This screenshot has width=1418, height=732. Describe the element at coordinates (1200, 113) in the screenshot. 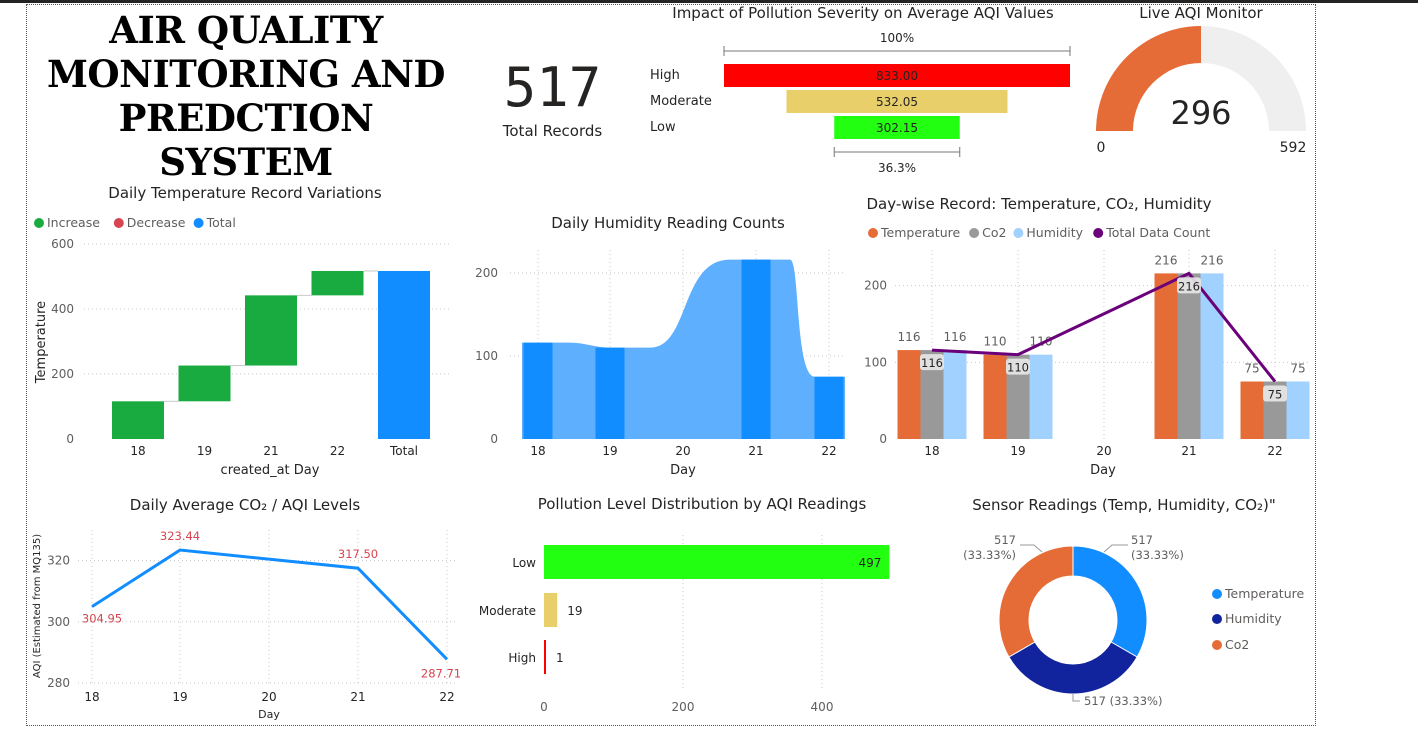

I see `gauge-value: 296` at that location.